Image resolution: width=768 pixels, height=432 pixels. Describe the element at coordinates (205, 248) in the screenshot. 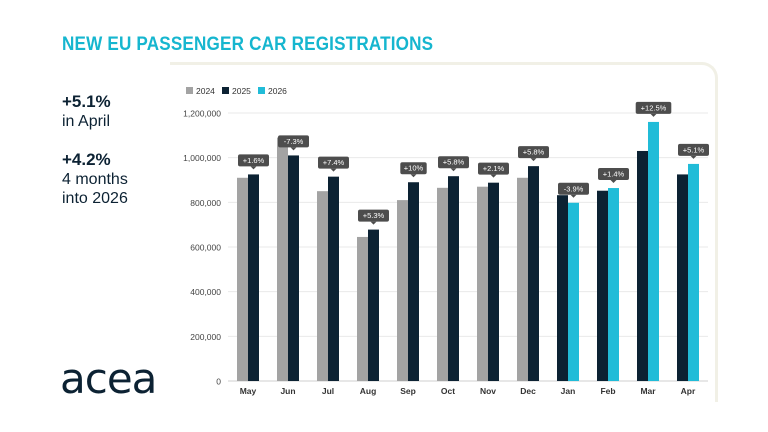

I see `y-tick-label: 600,000` at that location.